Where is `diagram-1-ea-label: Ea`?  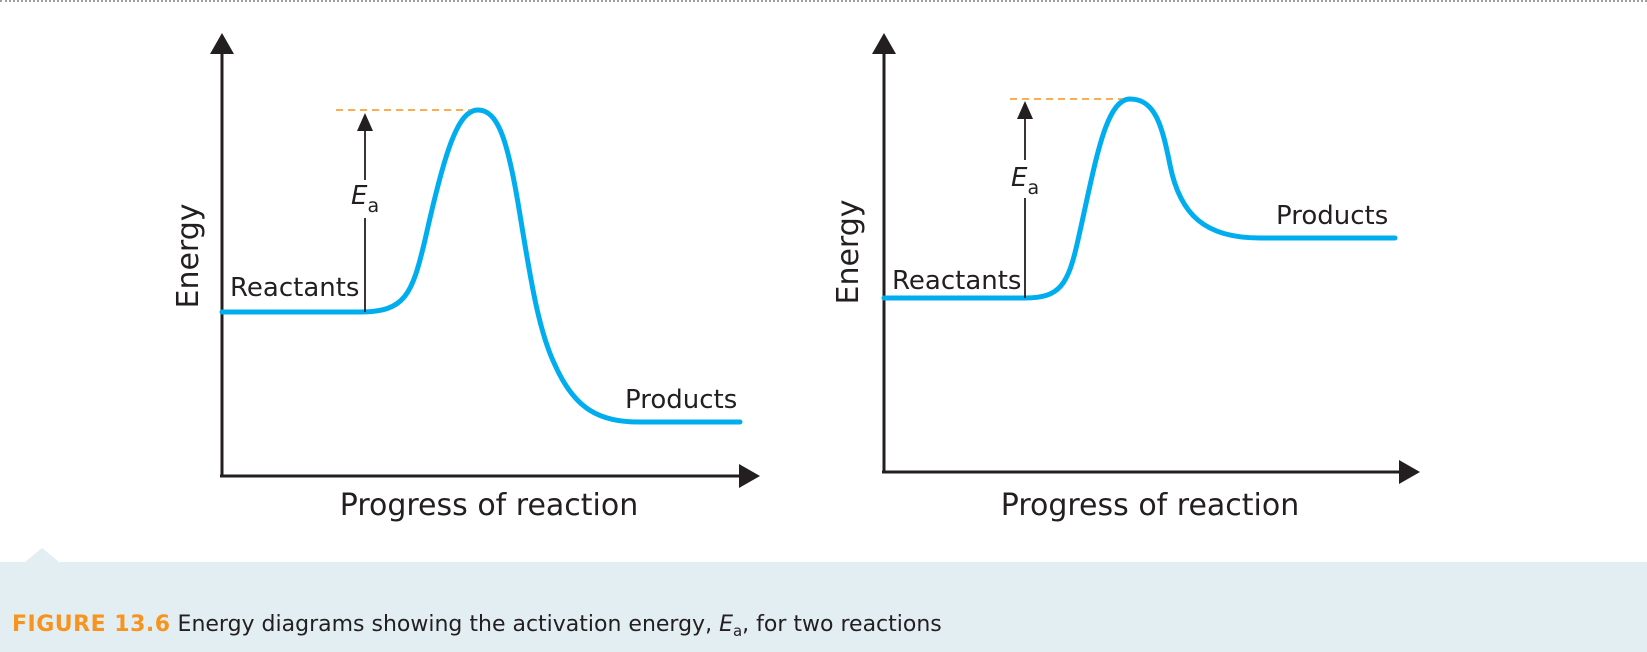
diagram-1-ea-label: Ea is located at coordinates (365, 199).